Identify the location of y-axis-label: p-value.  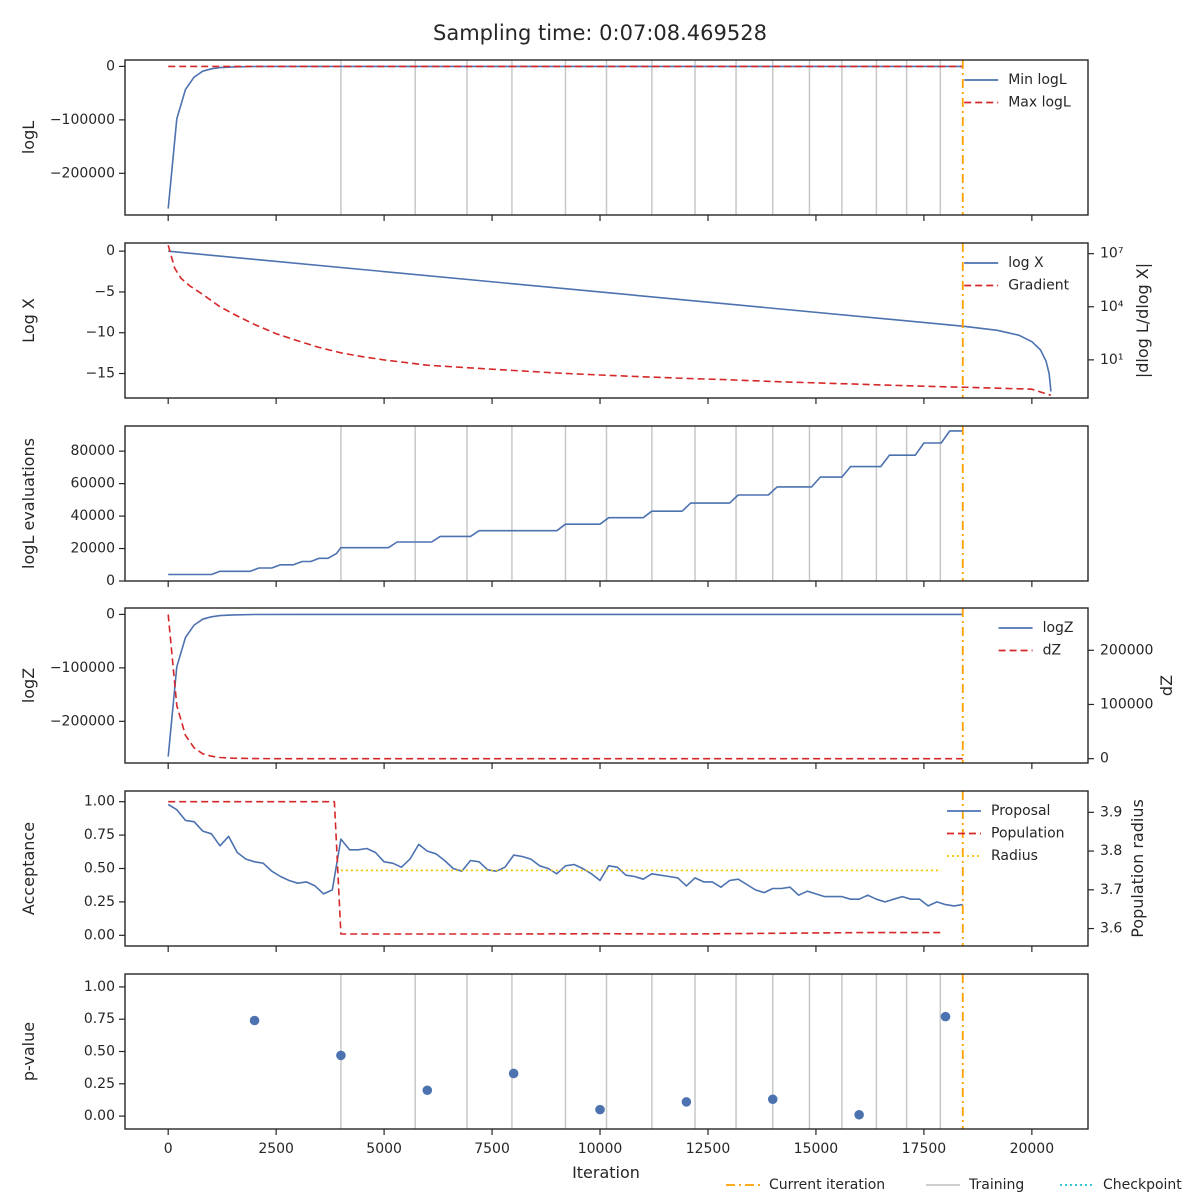
(28, 1051).